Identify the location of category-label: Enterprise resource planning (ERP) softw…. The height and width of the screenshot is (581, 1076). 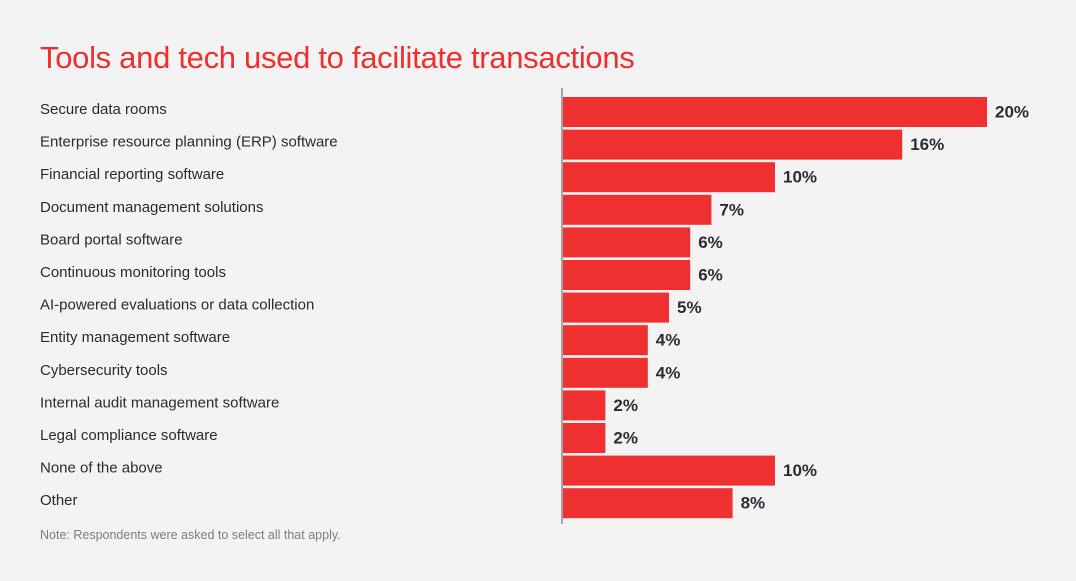
(189, 142).